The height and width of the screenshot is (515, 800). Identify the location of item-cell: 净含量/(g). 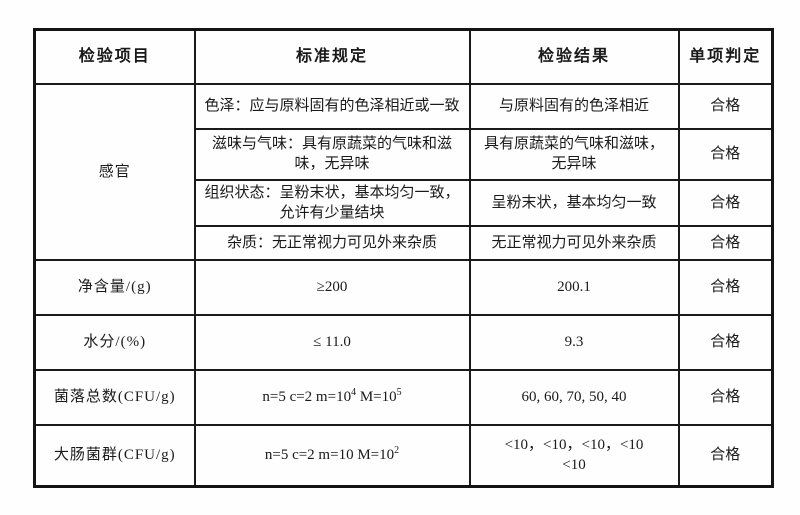
(114, 287).